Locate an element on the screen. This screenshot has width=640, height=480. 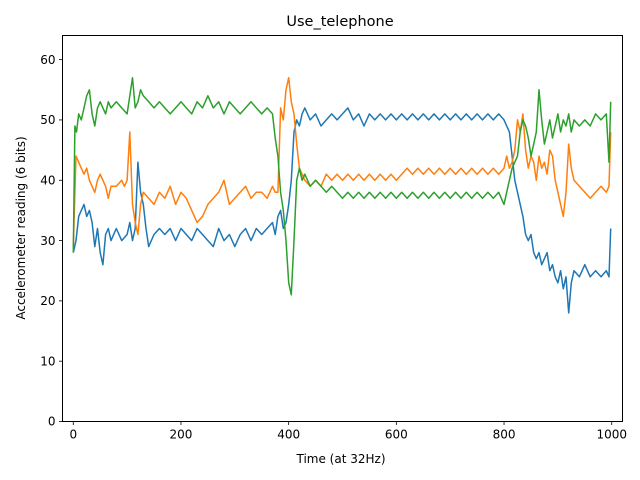
x-tick-label: 0 is located at coordinates (73, 435).